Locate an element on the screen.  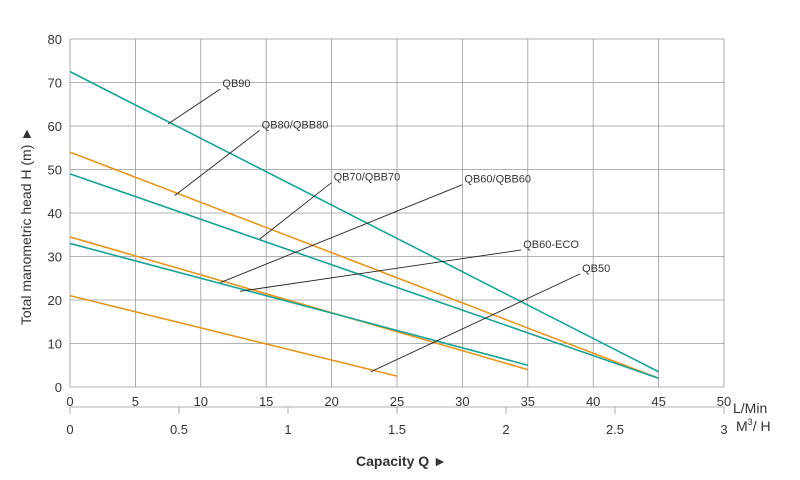
y-tick-label: 20 is located at coordinates (55, 300).